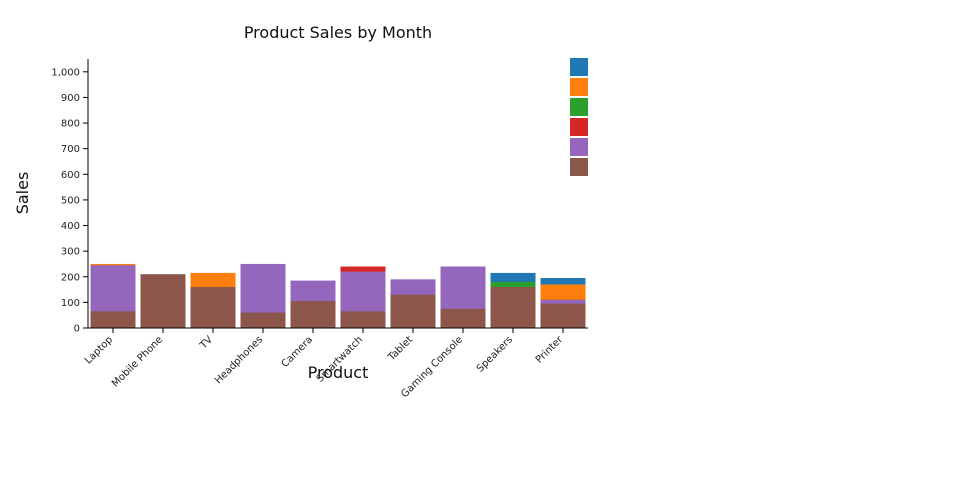 This screenshot has height=500, width=960. What do you see at coordinates (99, 350) in the screenshot?
I see `x-tick-label: Laptop` at bounding box center [99, 350].